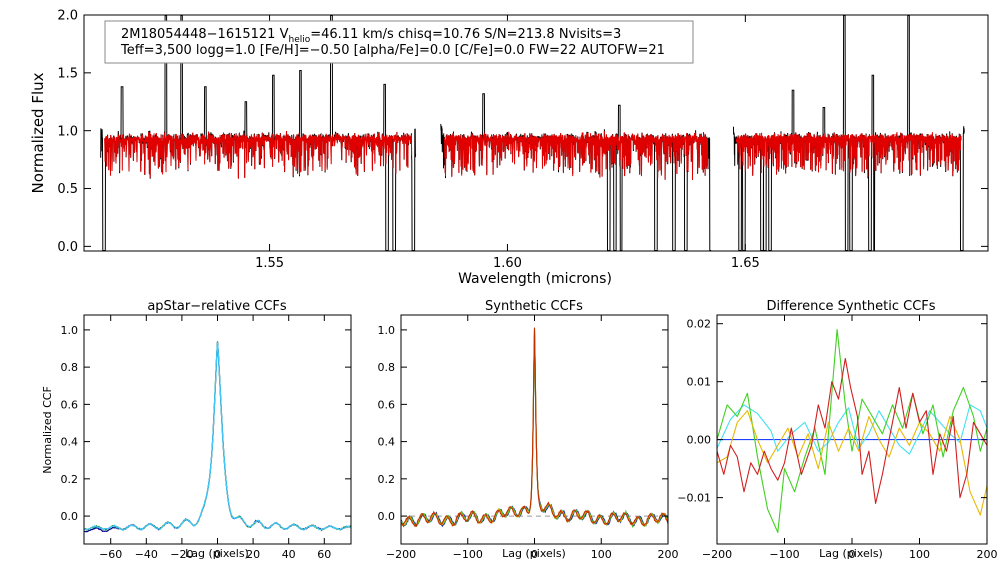 The height and width of the screenshot is (576, 1008). I want to click on synthetic-ccf-ytick-label: 0.2, so click(387, 479).